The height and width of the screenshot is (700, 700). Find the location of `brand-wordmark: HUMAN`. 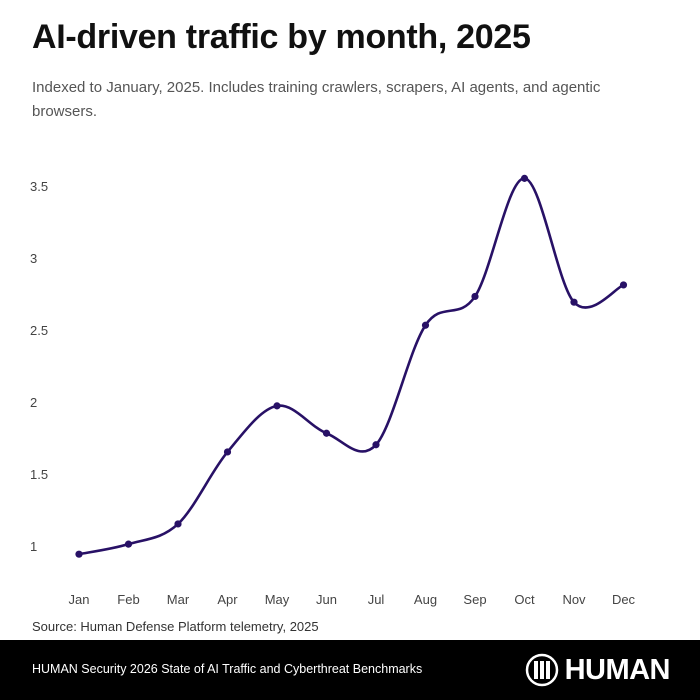

brand-wordmark: HUMAN is located at coordinates (617, 669).